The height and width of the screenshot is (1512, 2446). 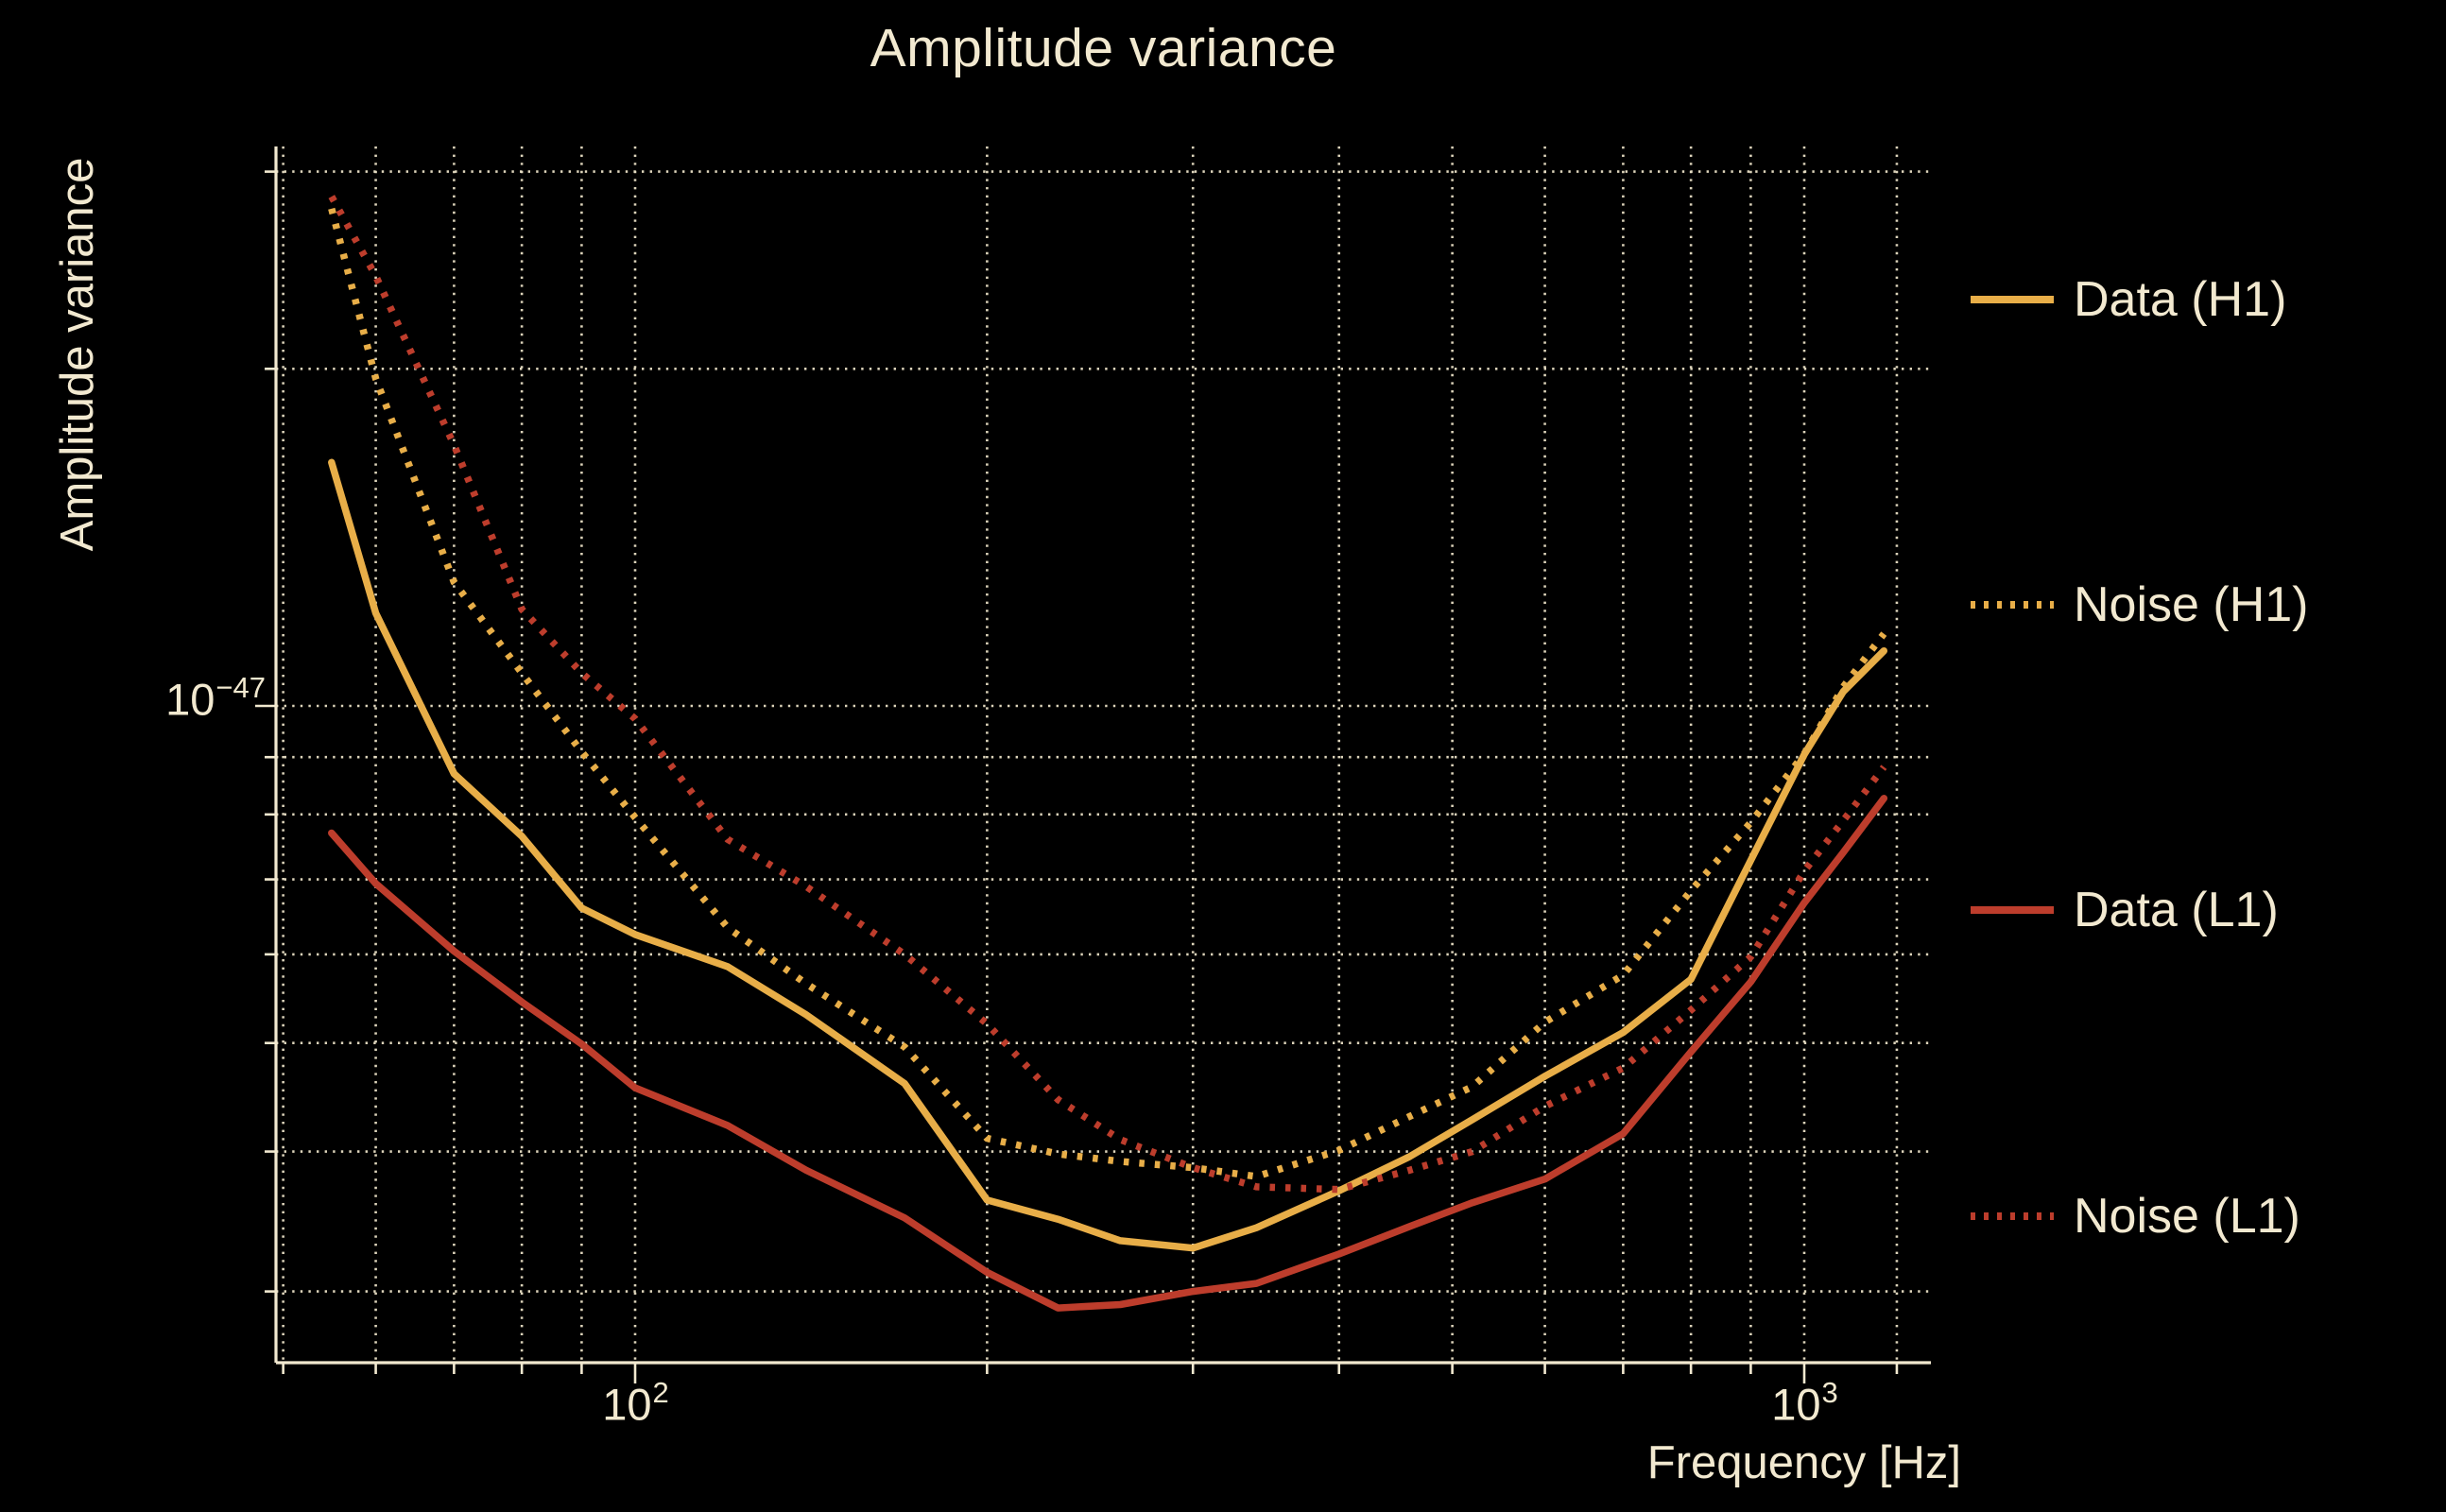 I want to click on x-axis-label: Frequency [Hz], so click(x=1803, y=1462).